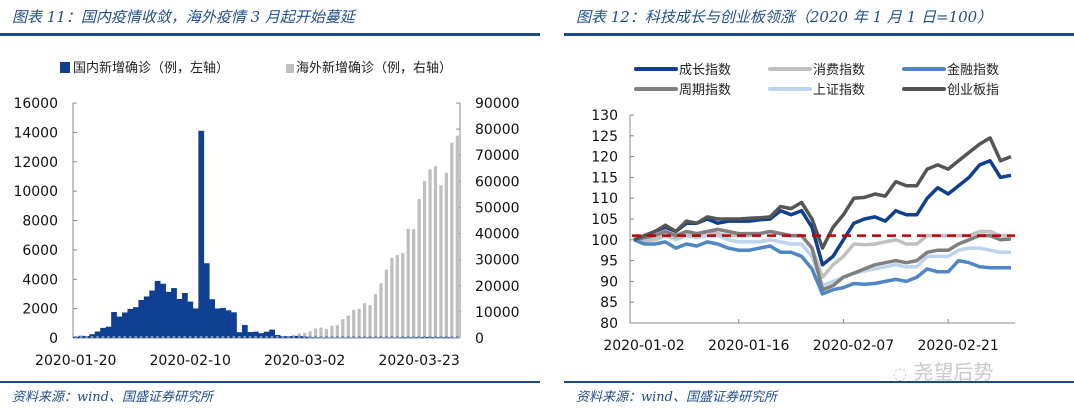 Image resolution: width=1074 pixels, height=409 pixels. What do you see at coordinates (304, 361) in the screenshot?
I see `x-tick-label: 2020-03-02` at bounding box center [304, 361].